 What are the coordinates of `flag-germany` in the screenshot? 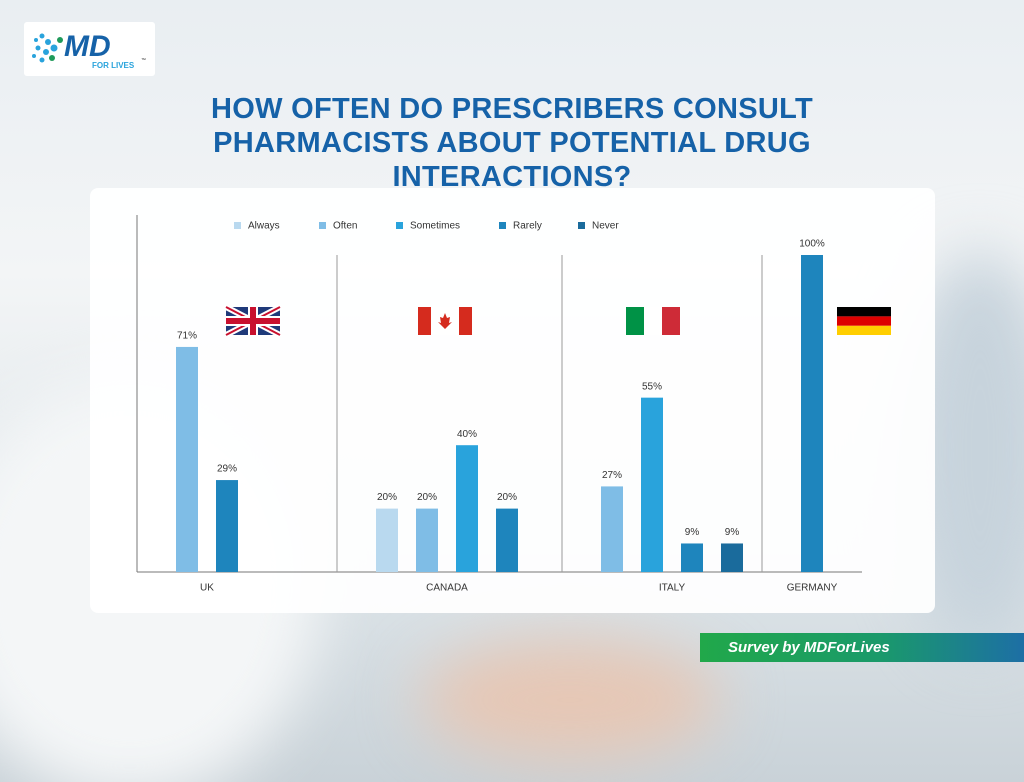 It's located at (864, 321).